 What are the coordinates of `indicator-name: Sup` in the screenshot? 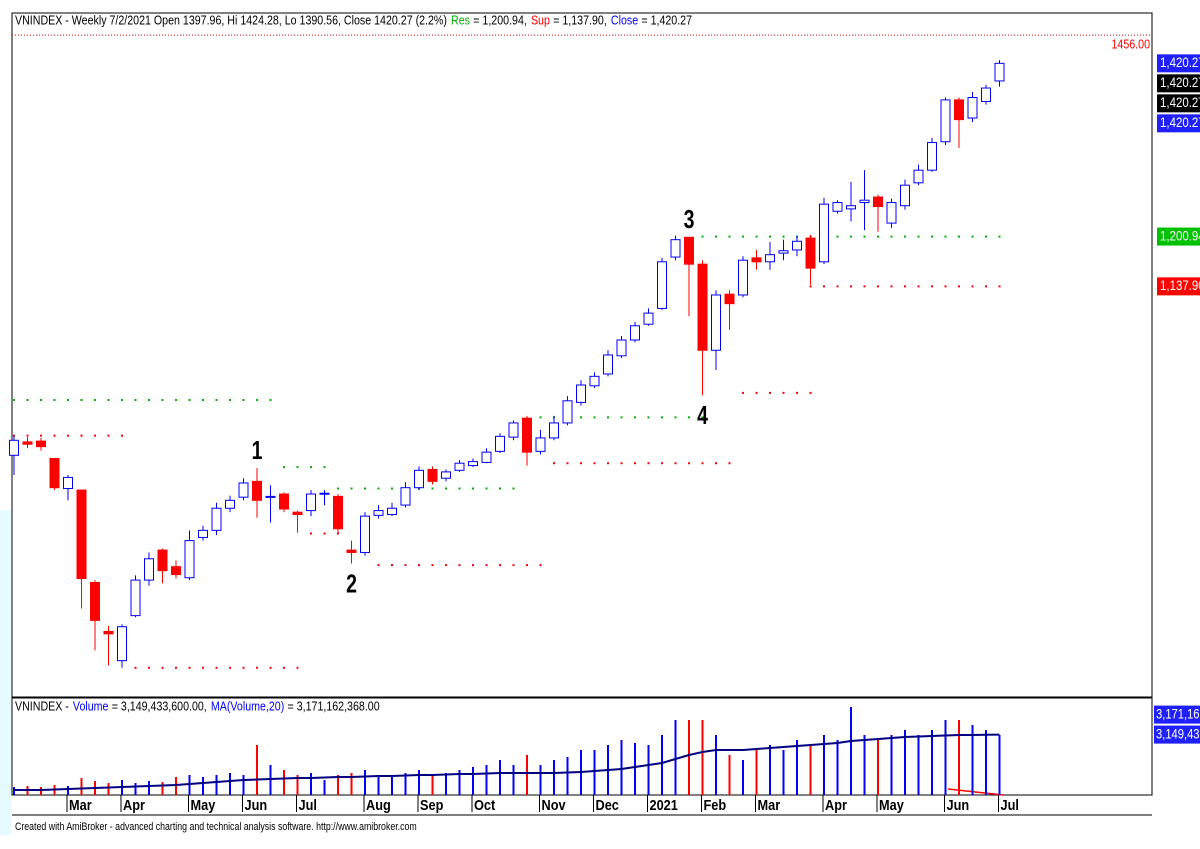 It's located at (540, 19).